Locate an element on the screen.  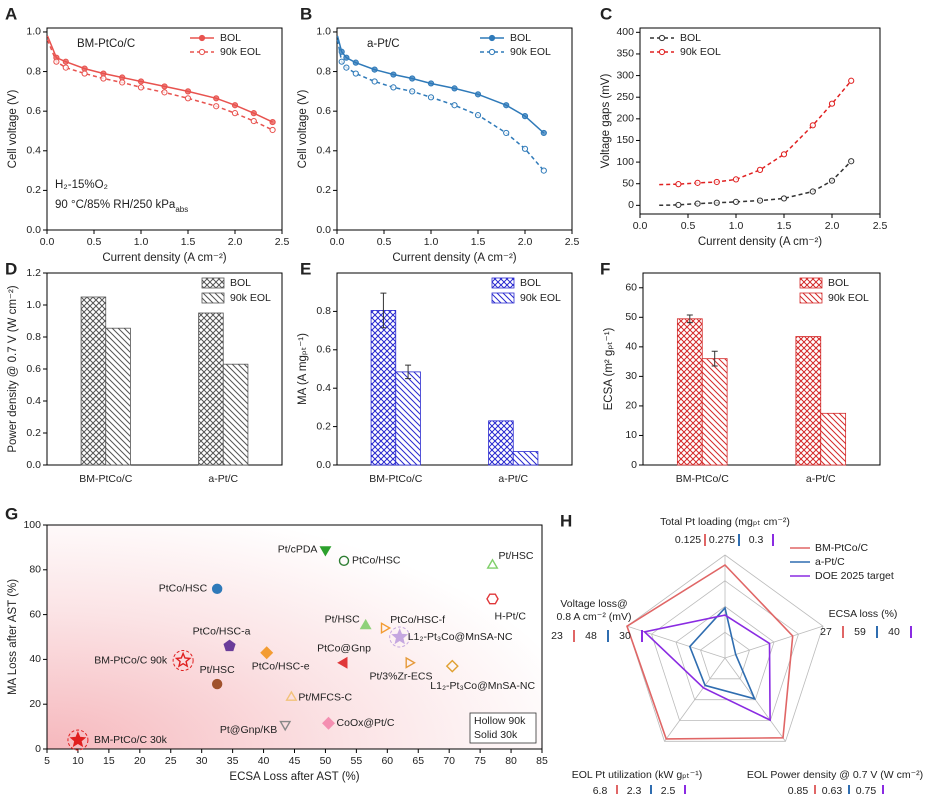
radar-value: 0.63 is located at coordinates (832, 789).